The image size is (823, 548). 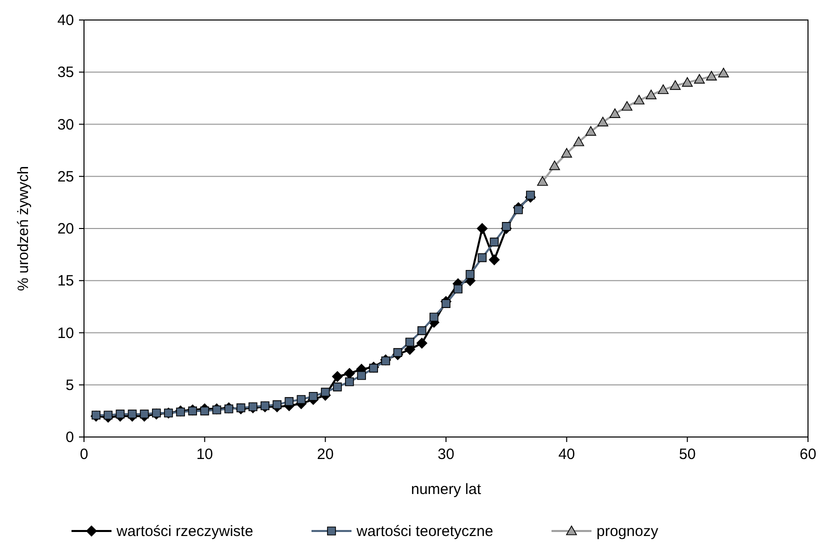 I want to click on legend-label: wartości teoretyczne, so click(x=425, y=531).